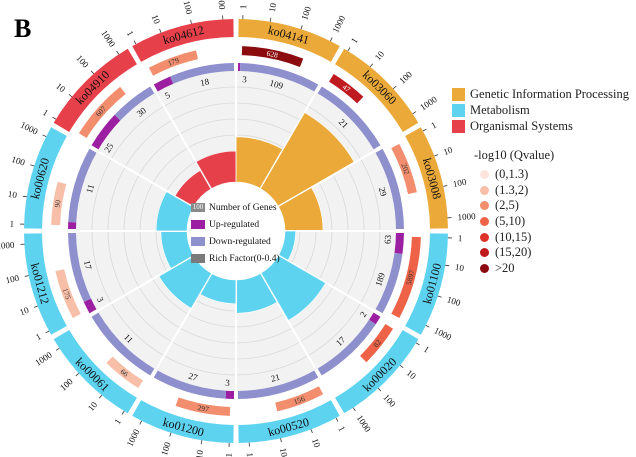 The image size is (636, 457). I want to click on qvalue-label: (1.3,2), so click(512, 189).